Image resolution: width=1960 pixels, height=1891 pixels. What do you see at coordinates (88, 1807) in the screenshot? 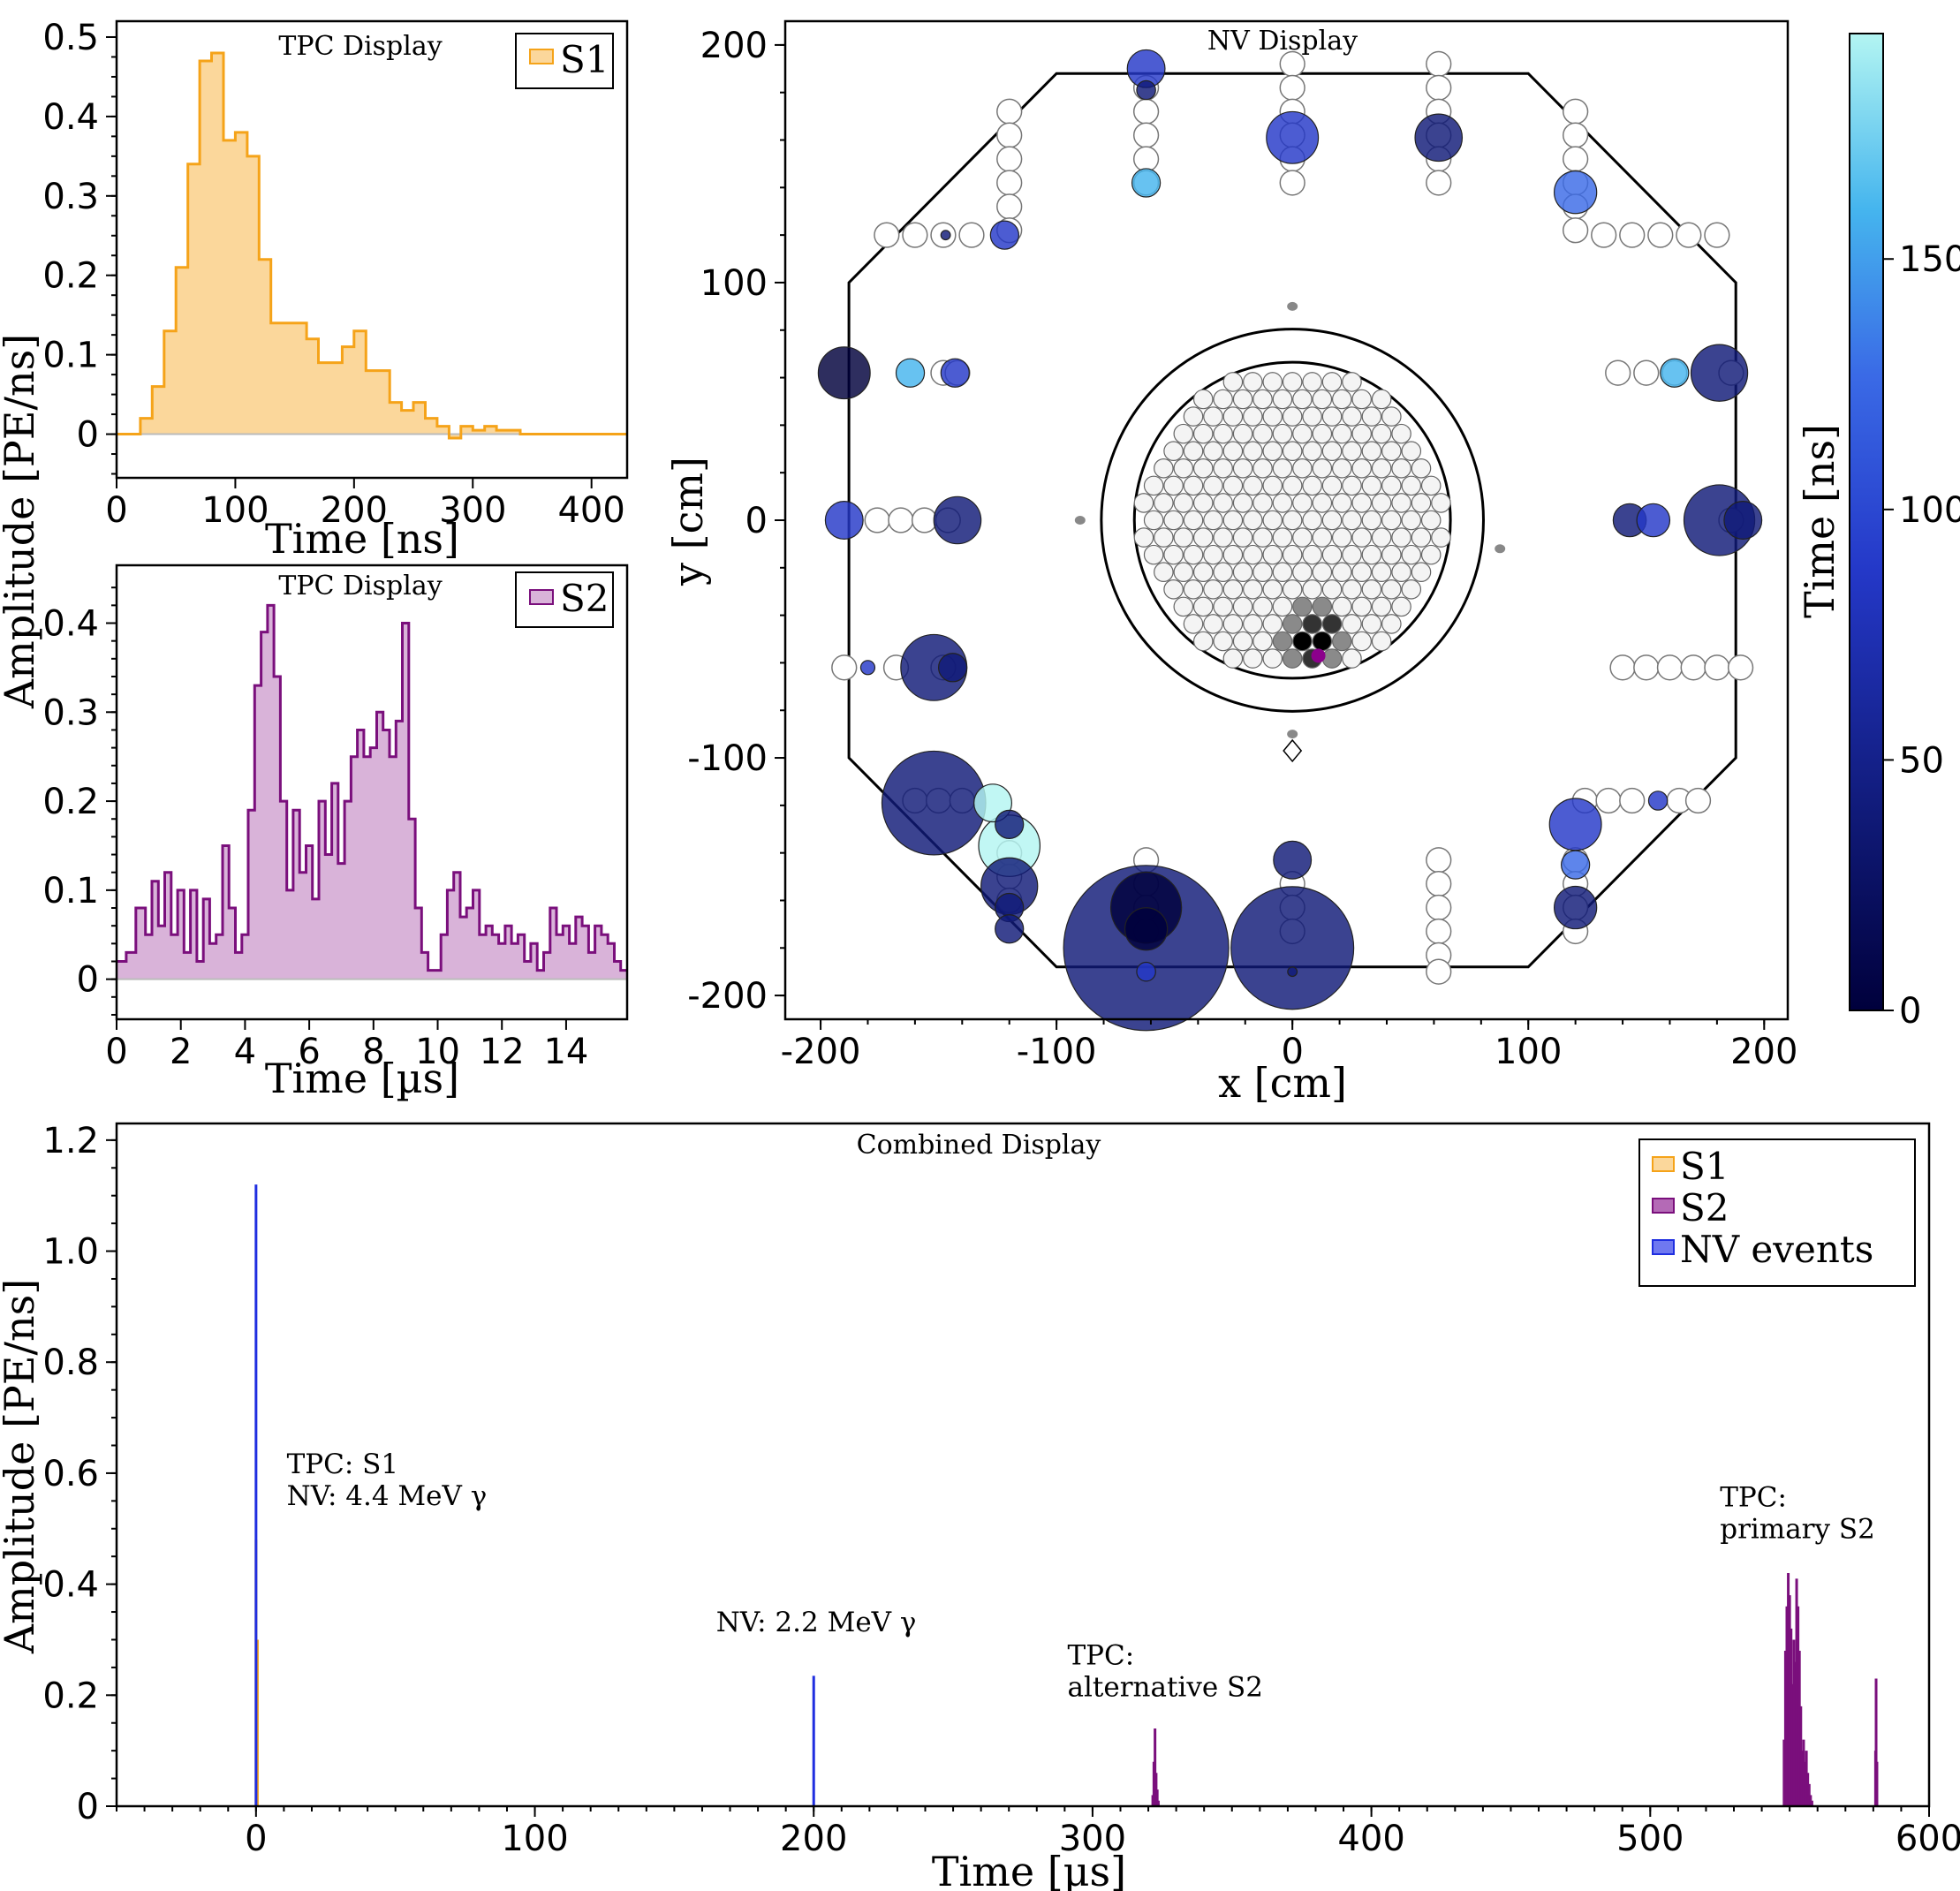
I see `combined-ytick-label: 0` at bounding box center [88, 1807].